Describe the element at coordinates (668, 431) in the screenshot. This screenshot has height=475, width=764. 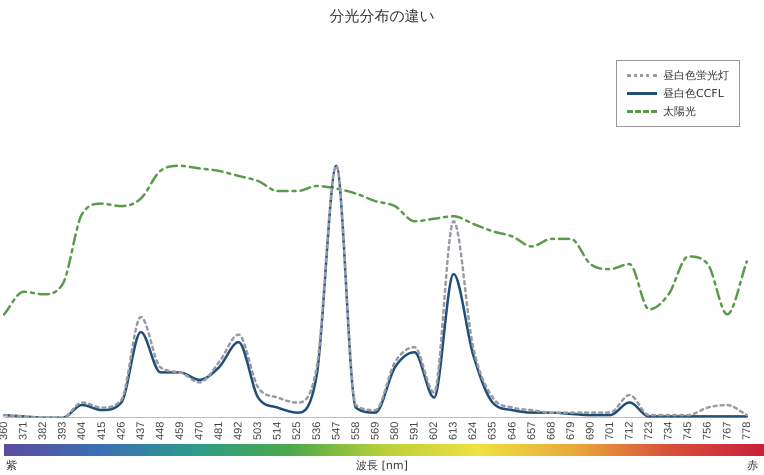
I see `x-tick-label: 734` at that location.